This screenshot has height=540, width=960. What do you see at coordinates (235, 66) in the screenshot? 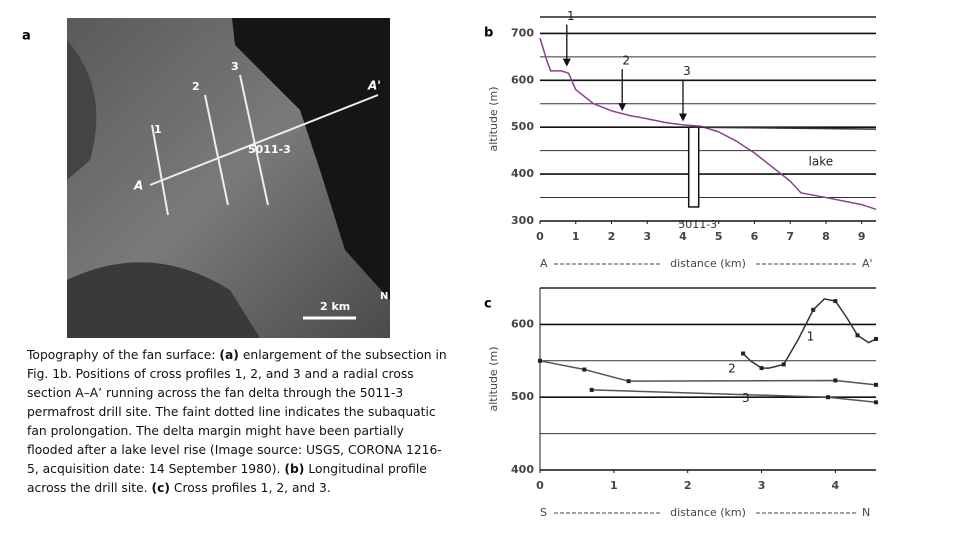
I see `image-label: 3` at bounding box center [235, 66].